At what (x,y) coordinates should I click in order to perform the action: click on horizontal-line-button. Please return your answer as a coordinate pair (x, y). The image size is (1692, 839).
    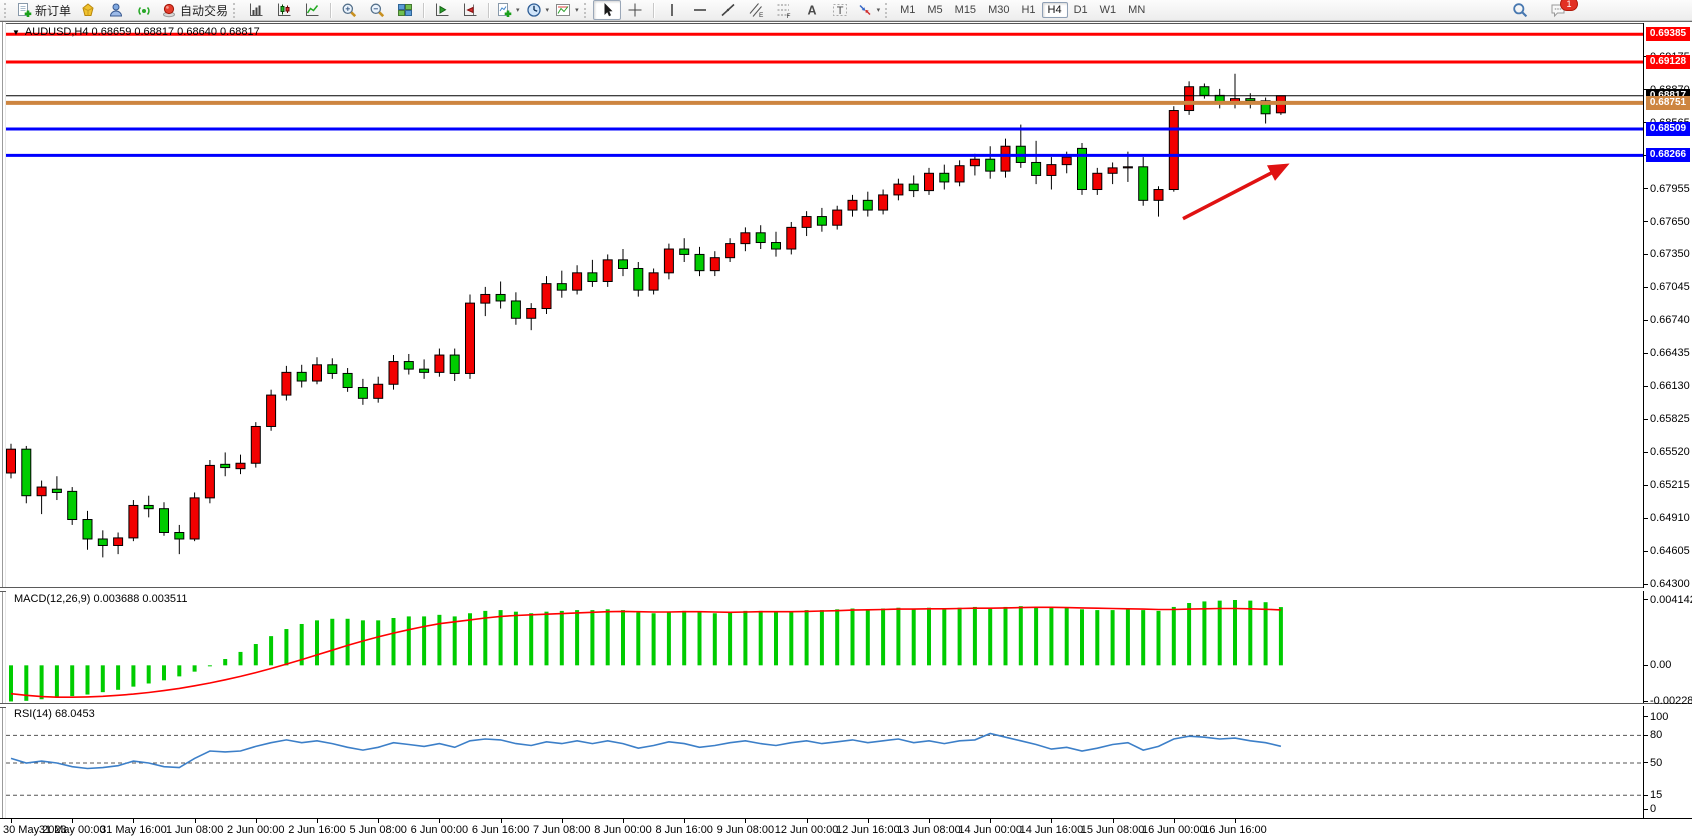
    Looking at the image, I should click on (700, 10).